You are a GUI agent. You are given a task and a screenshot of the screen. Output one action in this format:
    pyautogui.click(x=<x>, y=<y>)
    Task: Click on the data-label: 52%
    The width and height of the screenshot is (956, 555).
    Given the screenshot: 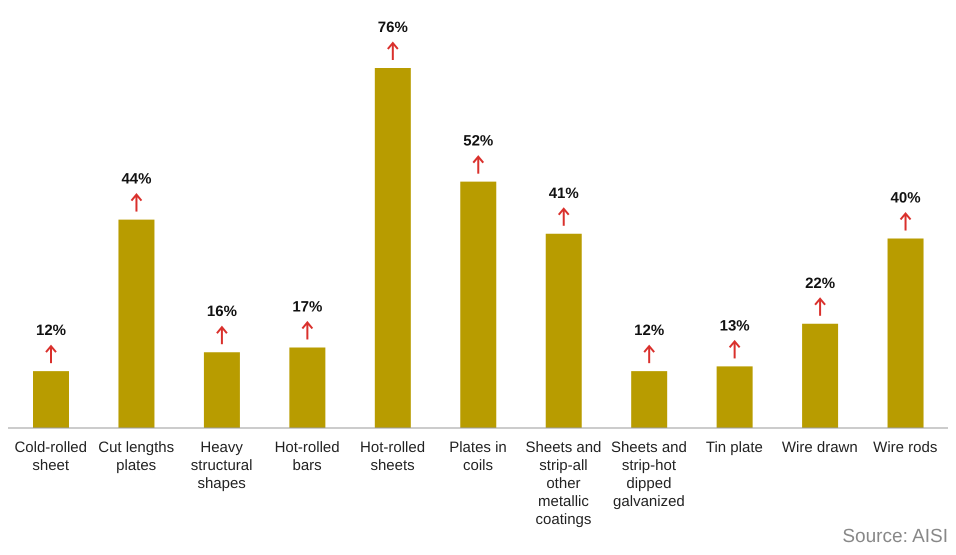 What is the action you would take?
    pyautogui.click(x=478, y=141)
    